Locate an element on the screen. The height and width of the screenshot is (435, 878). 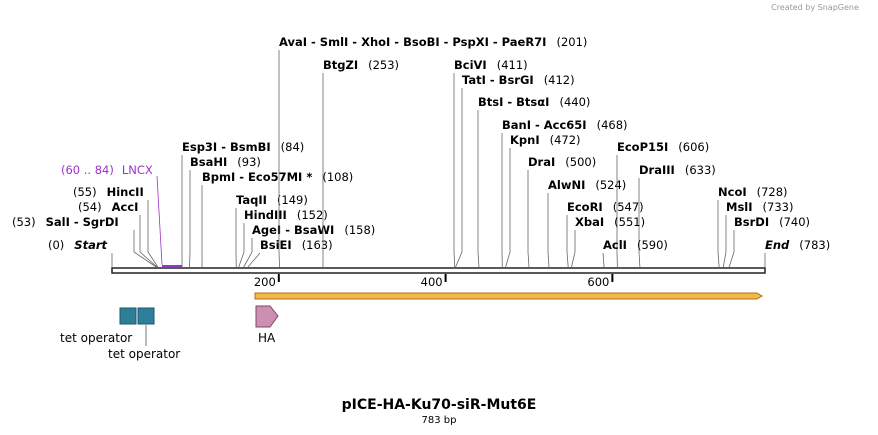
title: pICE-HA-Ku70-siR-Mut6E is located at coordinates (439, 405).